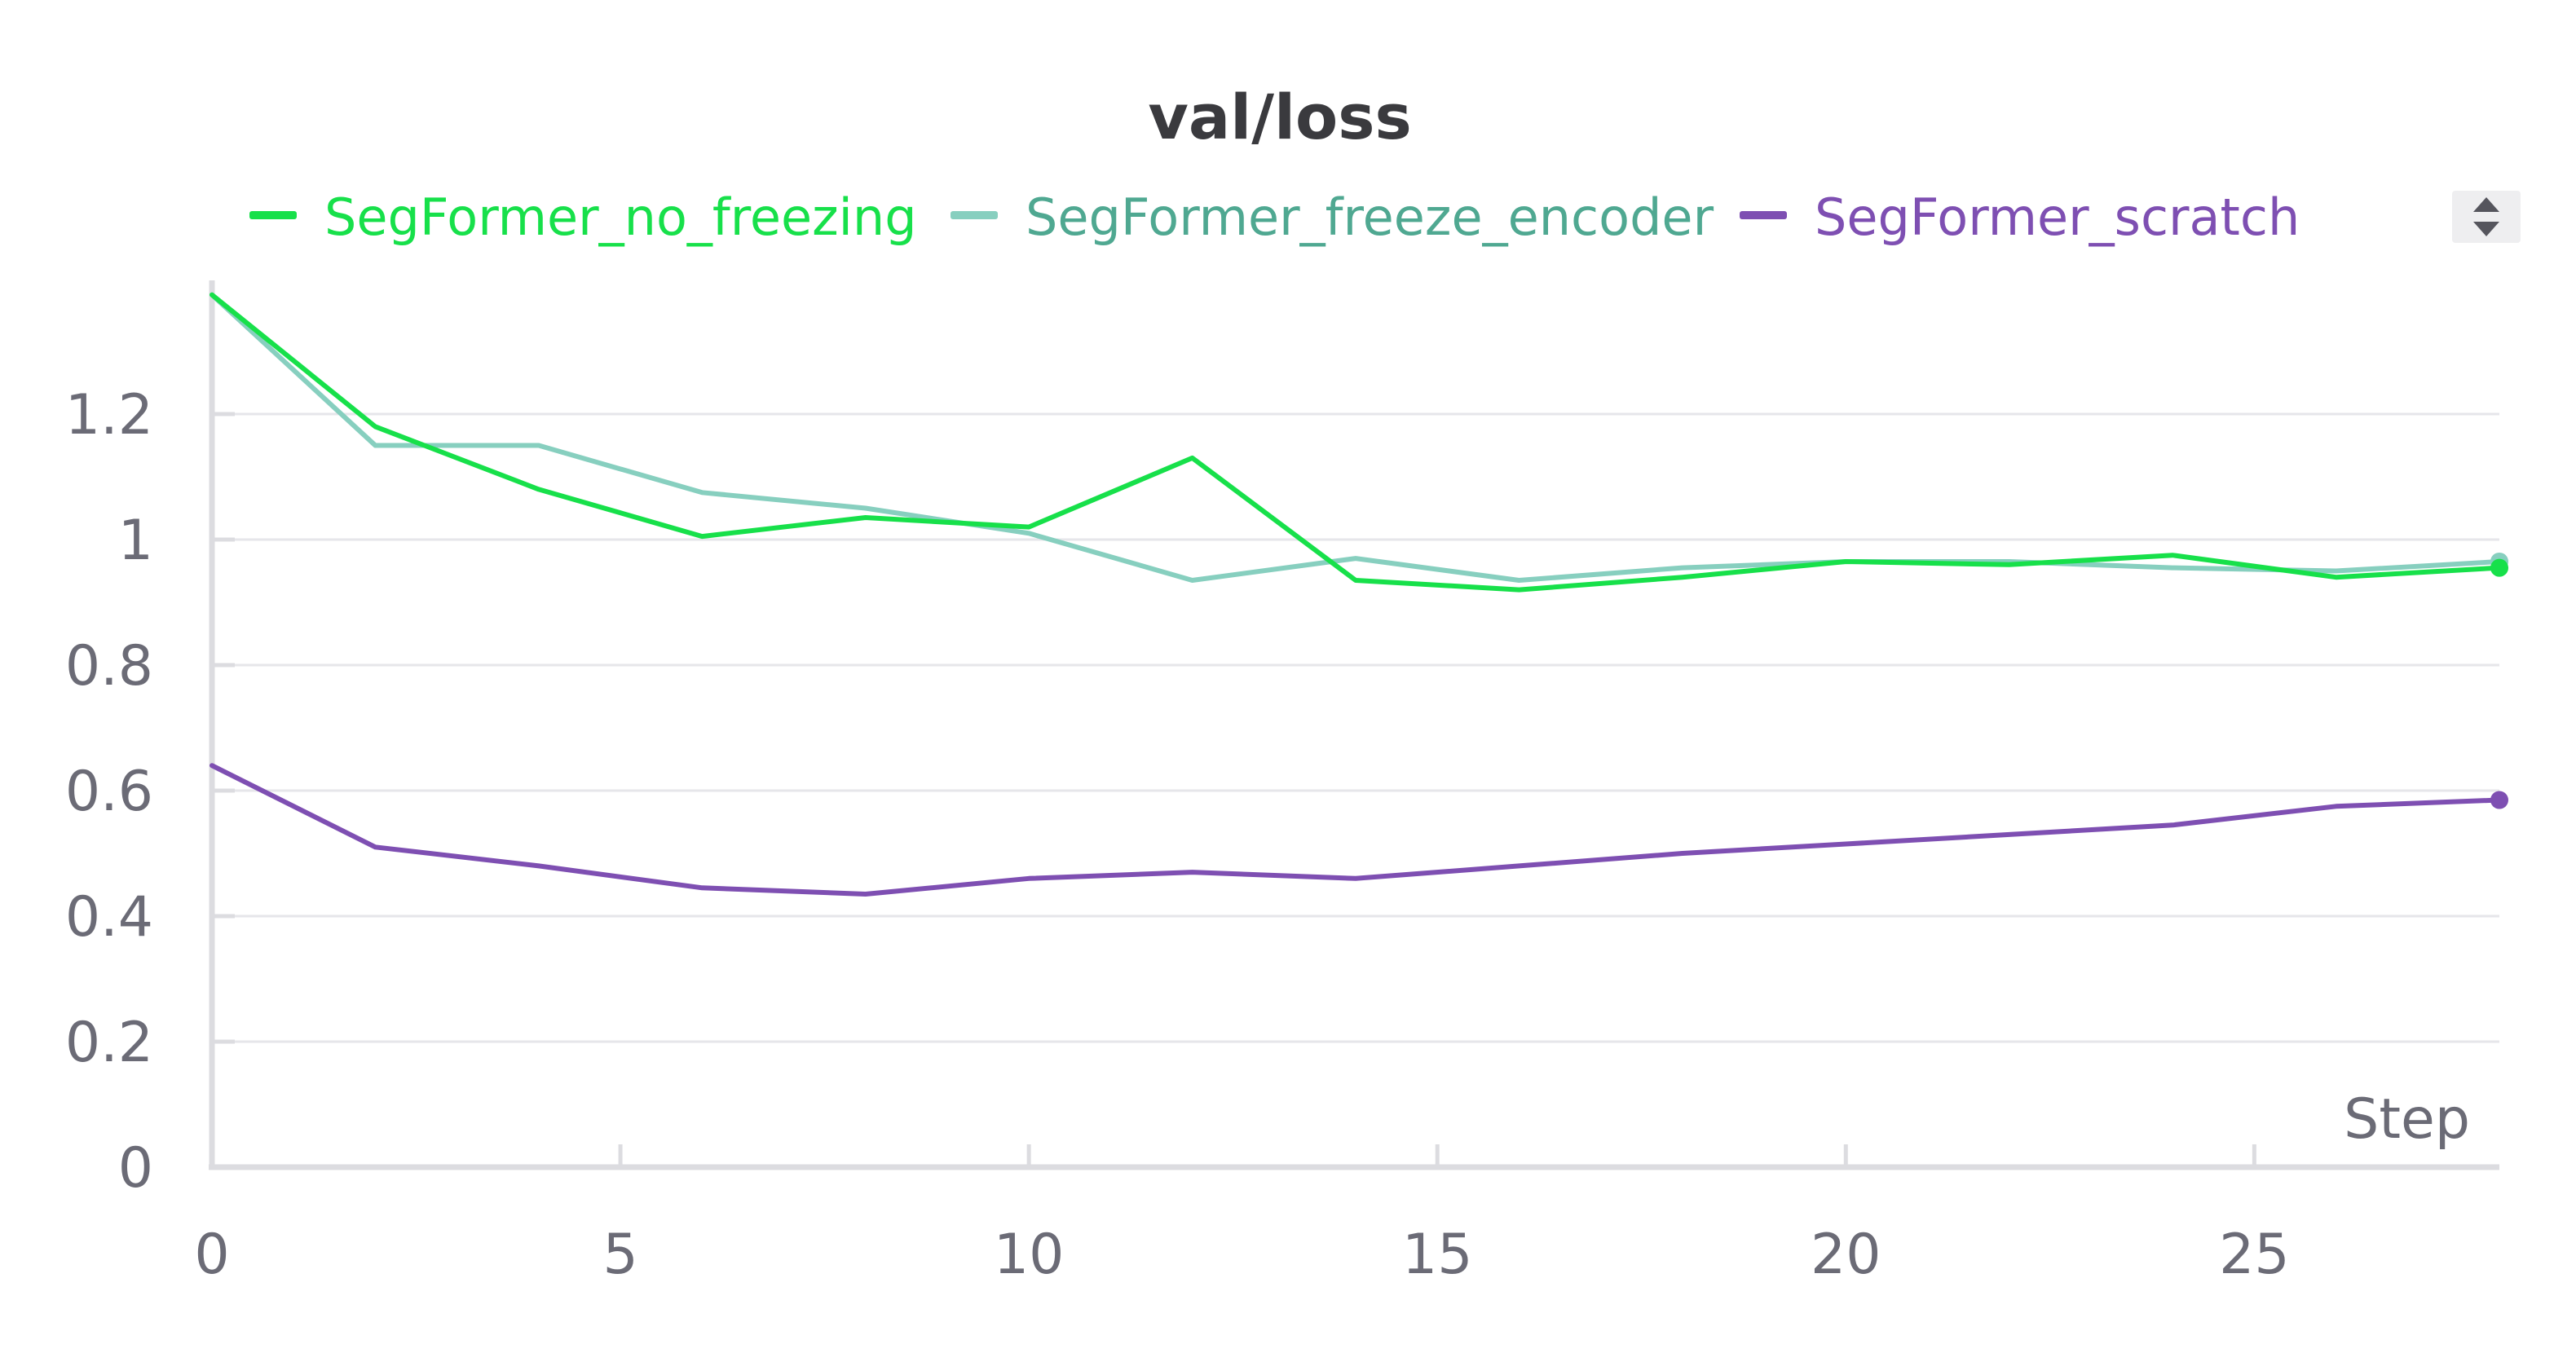  What do you see at coordinates (109, 917) in the screenshot?
I see `y-tick-label-2: 0.4` at bounding box center [109, 917].